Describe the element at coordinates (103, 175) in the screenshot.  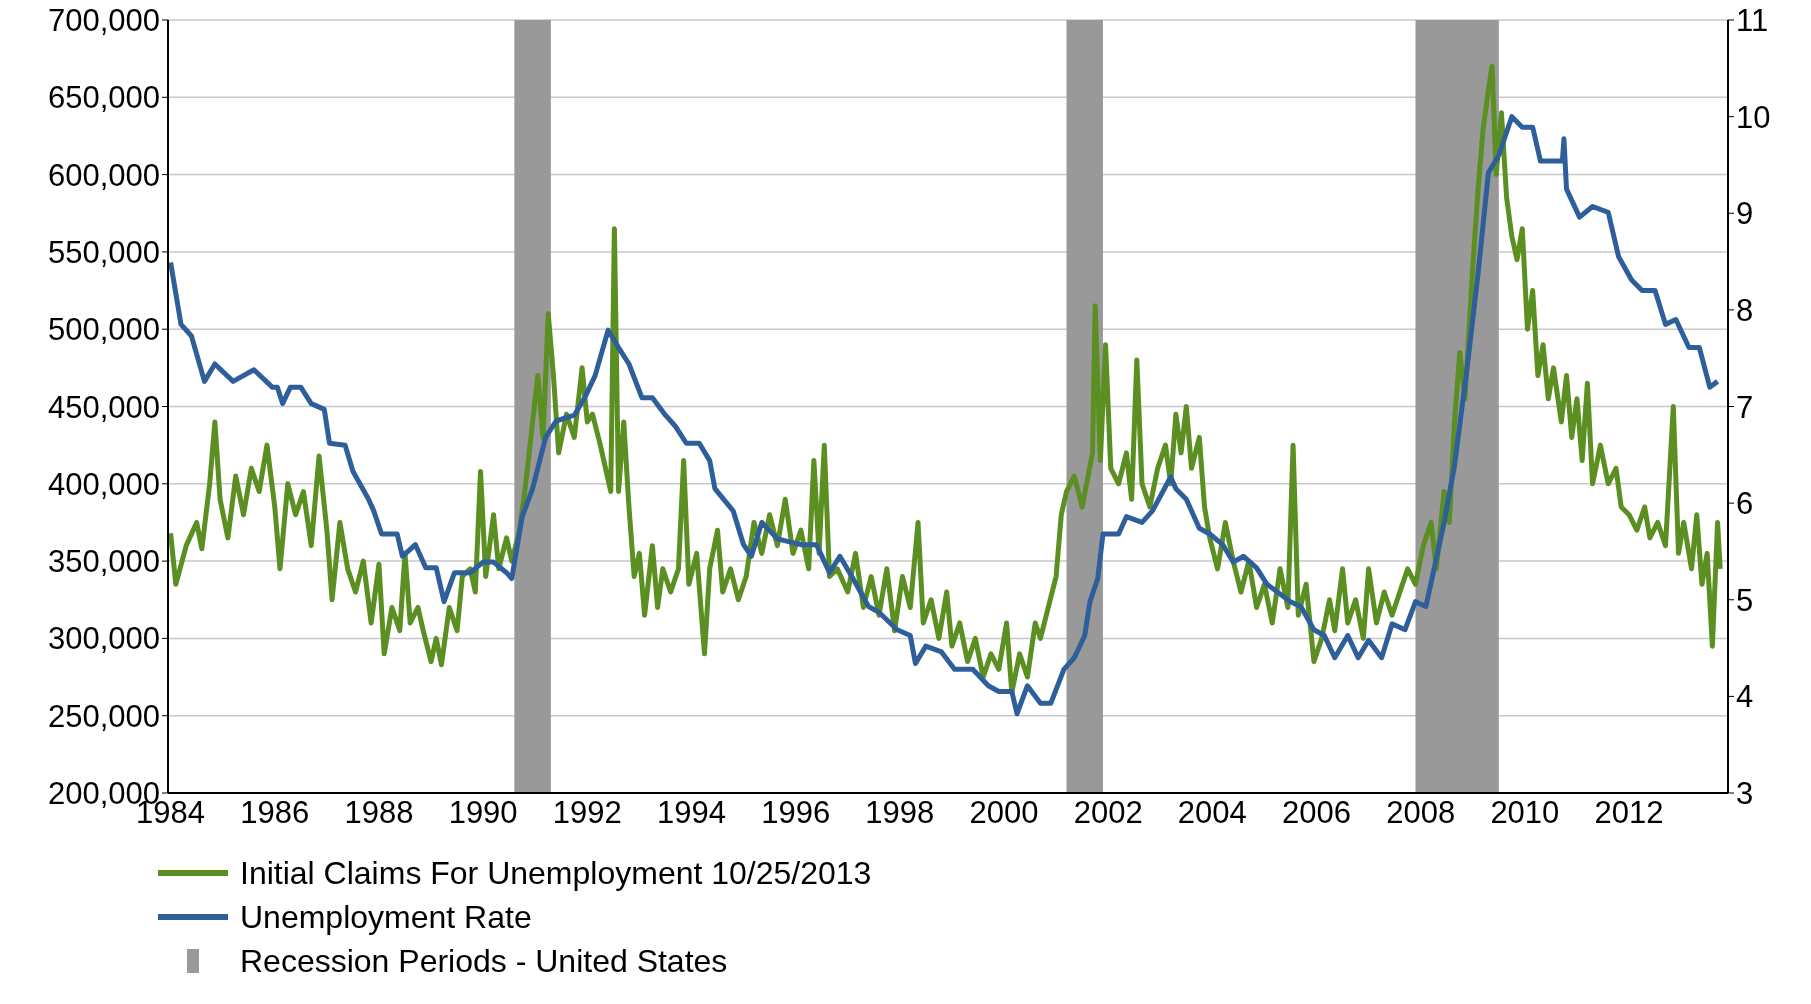
I see `y-tick-label: 600,000` at that location.